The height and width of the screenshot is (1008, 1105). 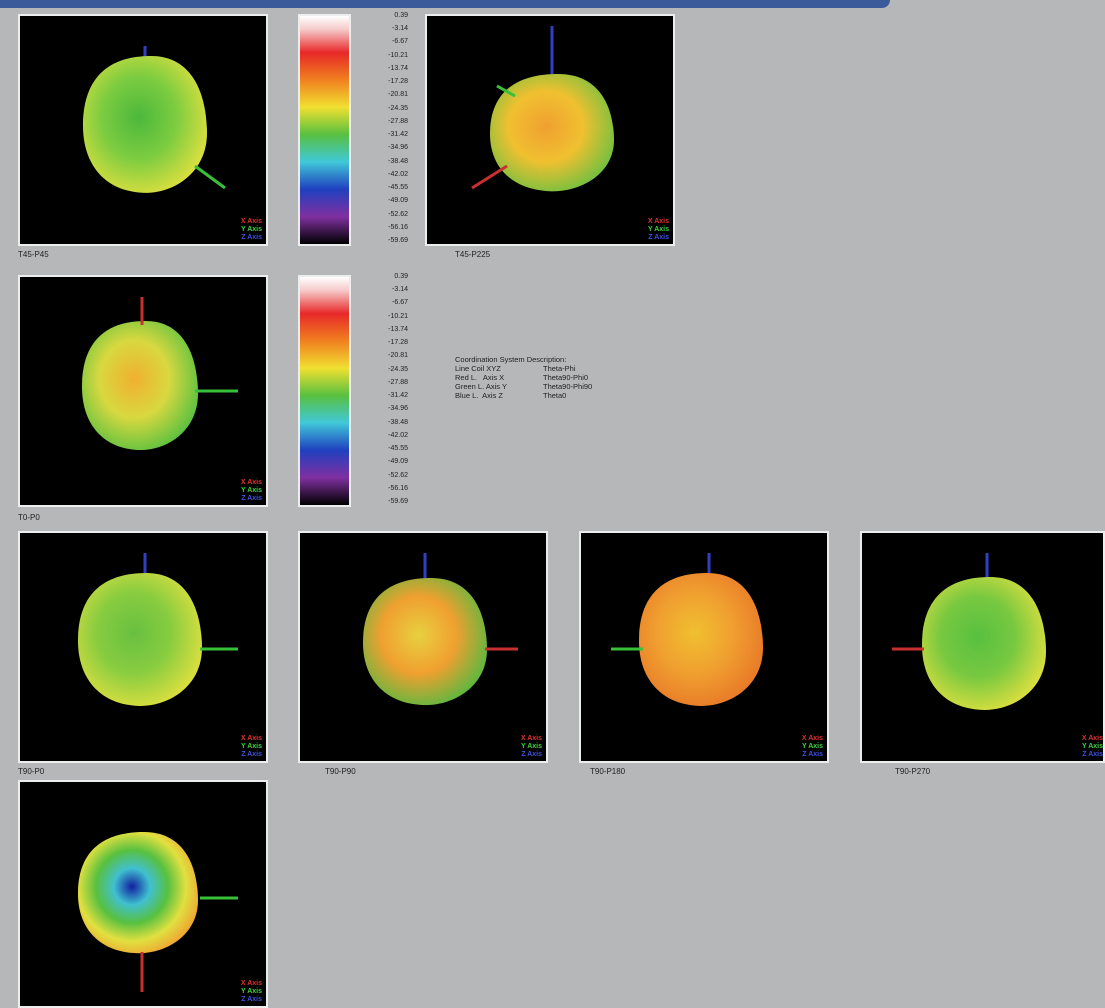 What do you see at coordinates (608, 771) in the screenshot?
I see `panel-label: T90-P180` at bounding box center [608, 771].